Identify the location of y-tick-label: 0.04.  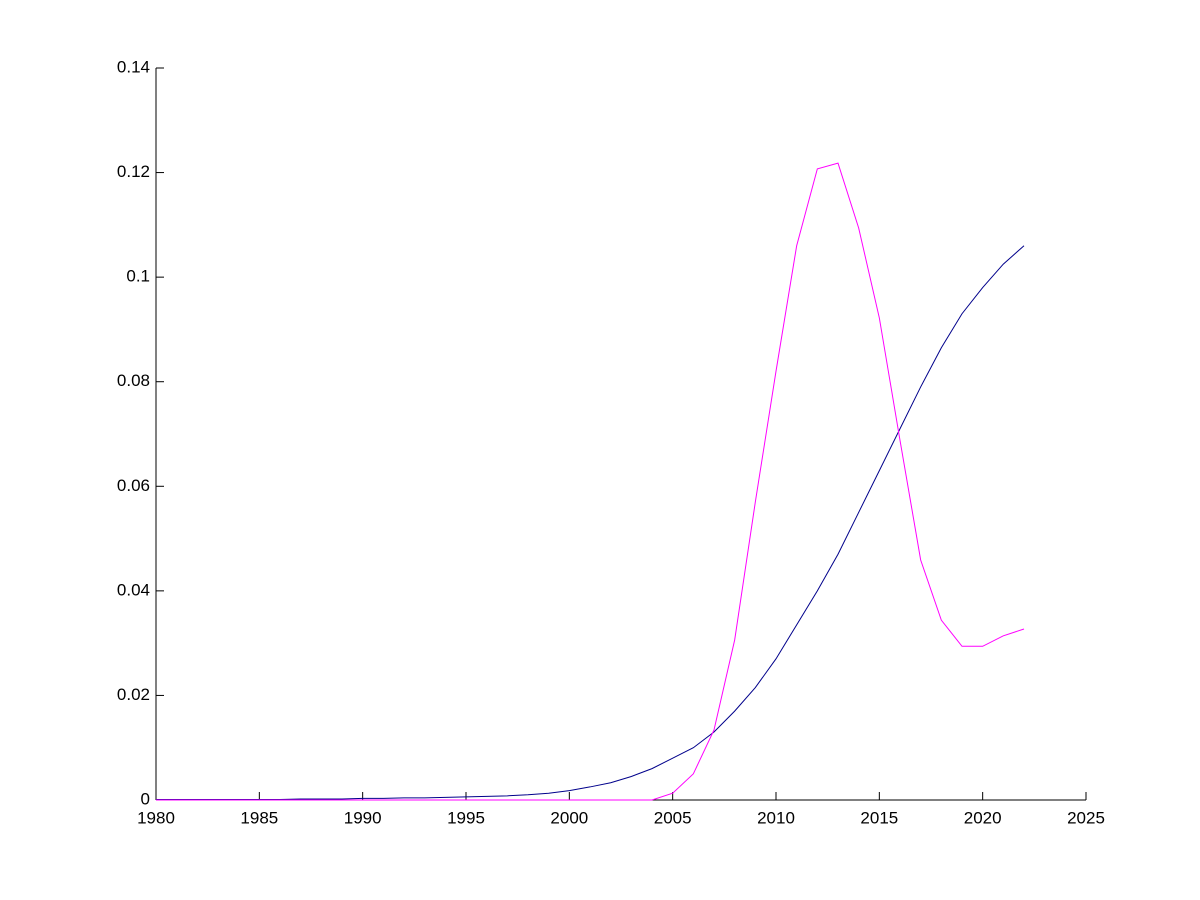
(133, 589).